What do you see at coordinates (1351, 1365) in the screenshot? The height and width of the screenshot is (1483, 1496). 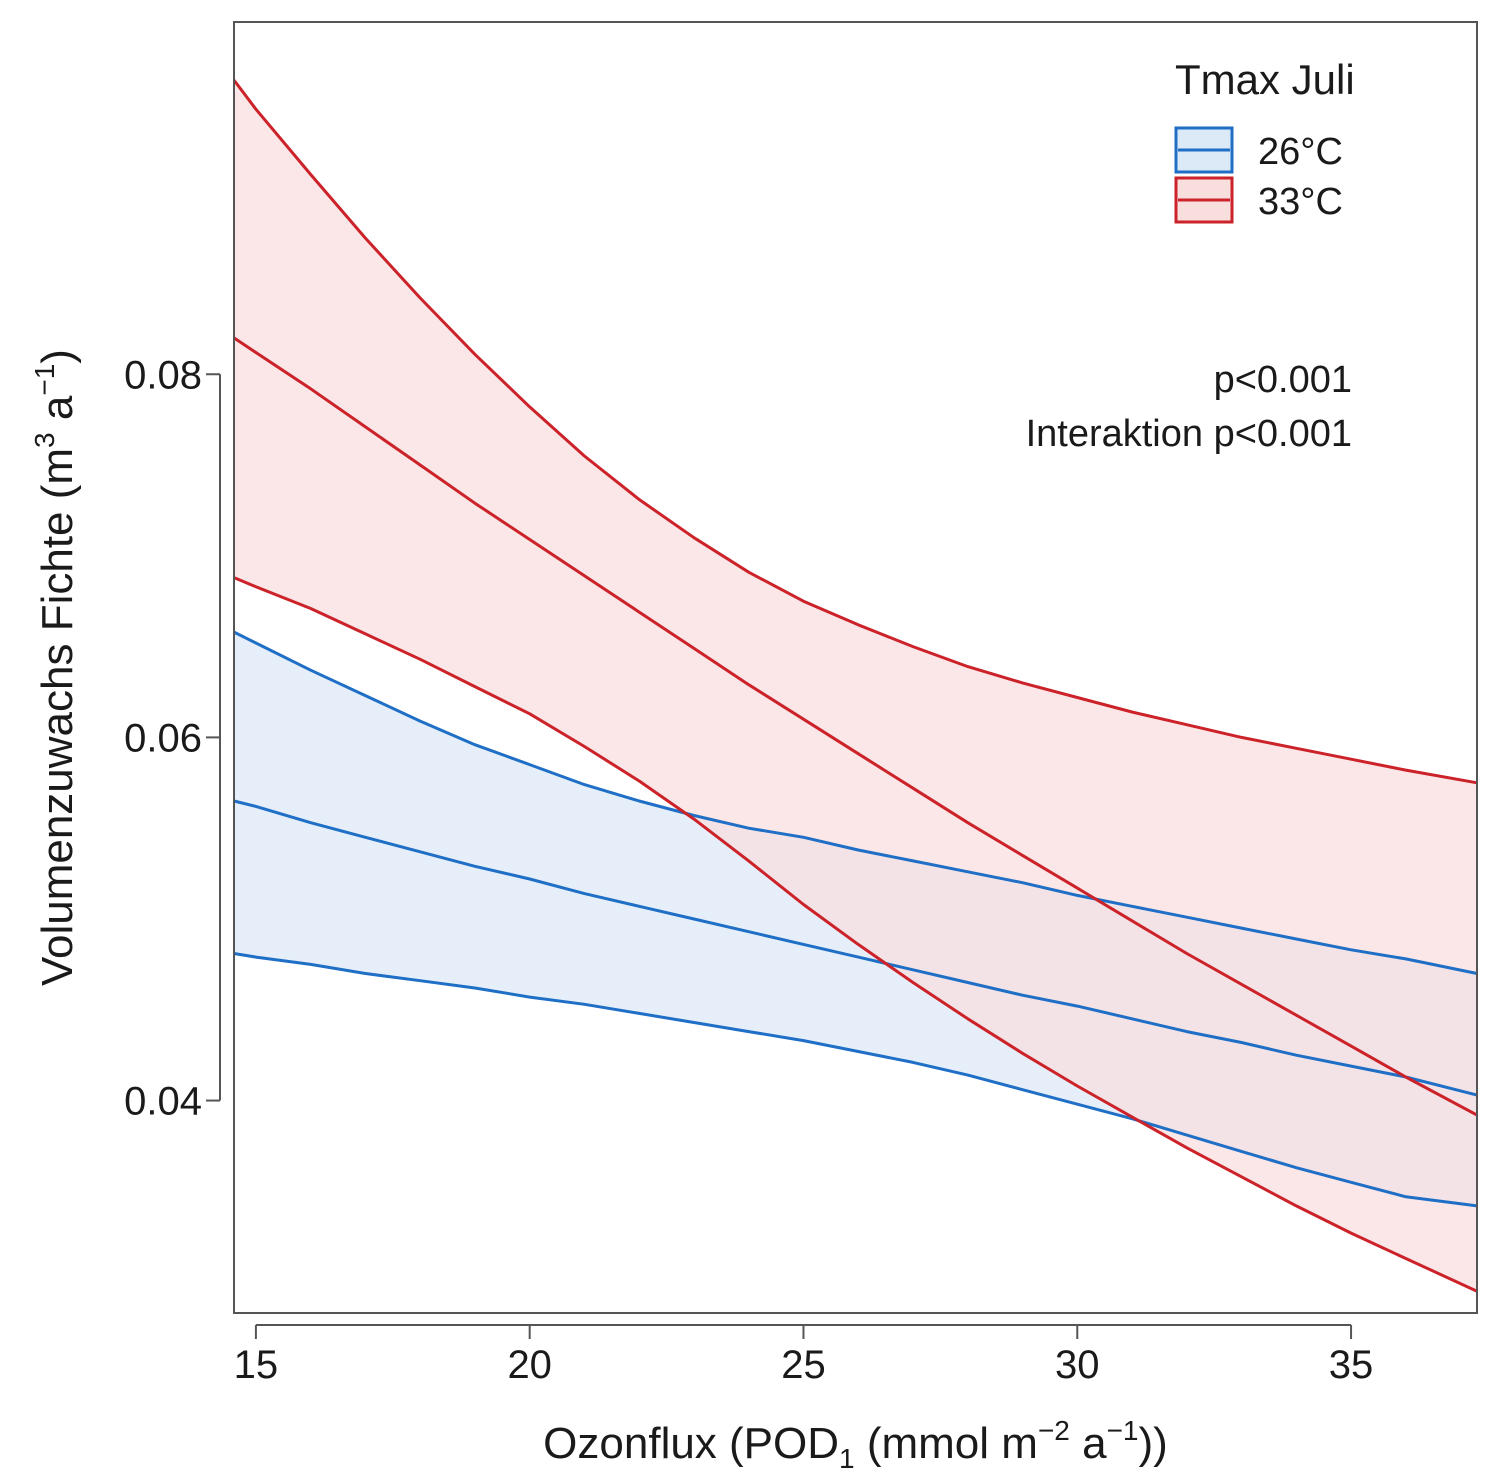 I see `x-tick-label: 35` at bounding box center [1351, 1365].